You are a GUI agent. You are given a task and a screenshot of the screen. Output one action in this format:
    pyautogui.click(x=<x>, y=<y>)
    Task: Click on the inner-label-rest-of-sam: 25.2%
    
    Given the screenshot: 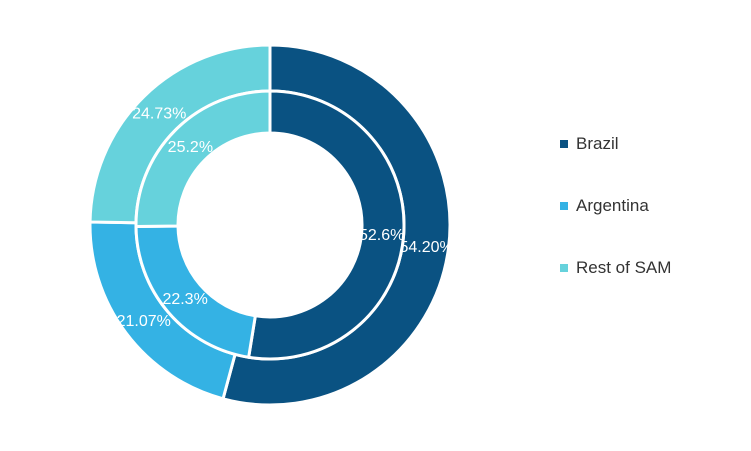 What is the action you would take?
    pyautogui.click(x=190, y=147)
    